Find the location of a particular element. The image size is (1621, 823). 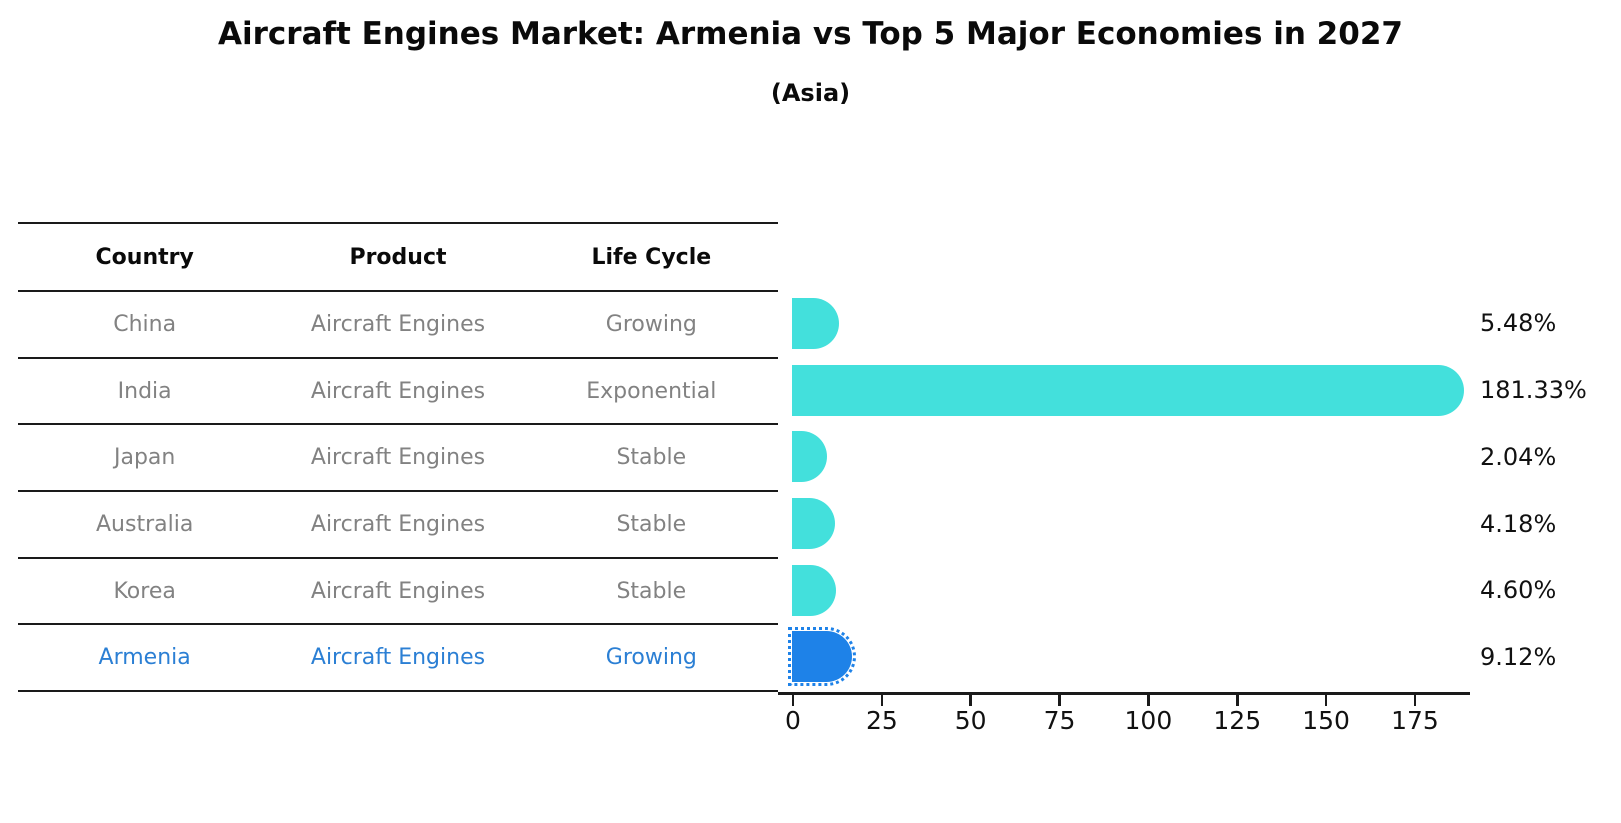

cell-life-cycle: Exponential is located at coordinates (651, 391).